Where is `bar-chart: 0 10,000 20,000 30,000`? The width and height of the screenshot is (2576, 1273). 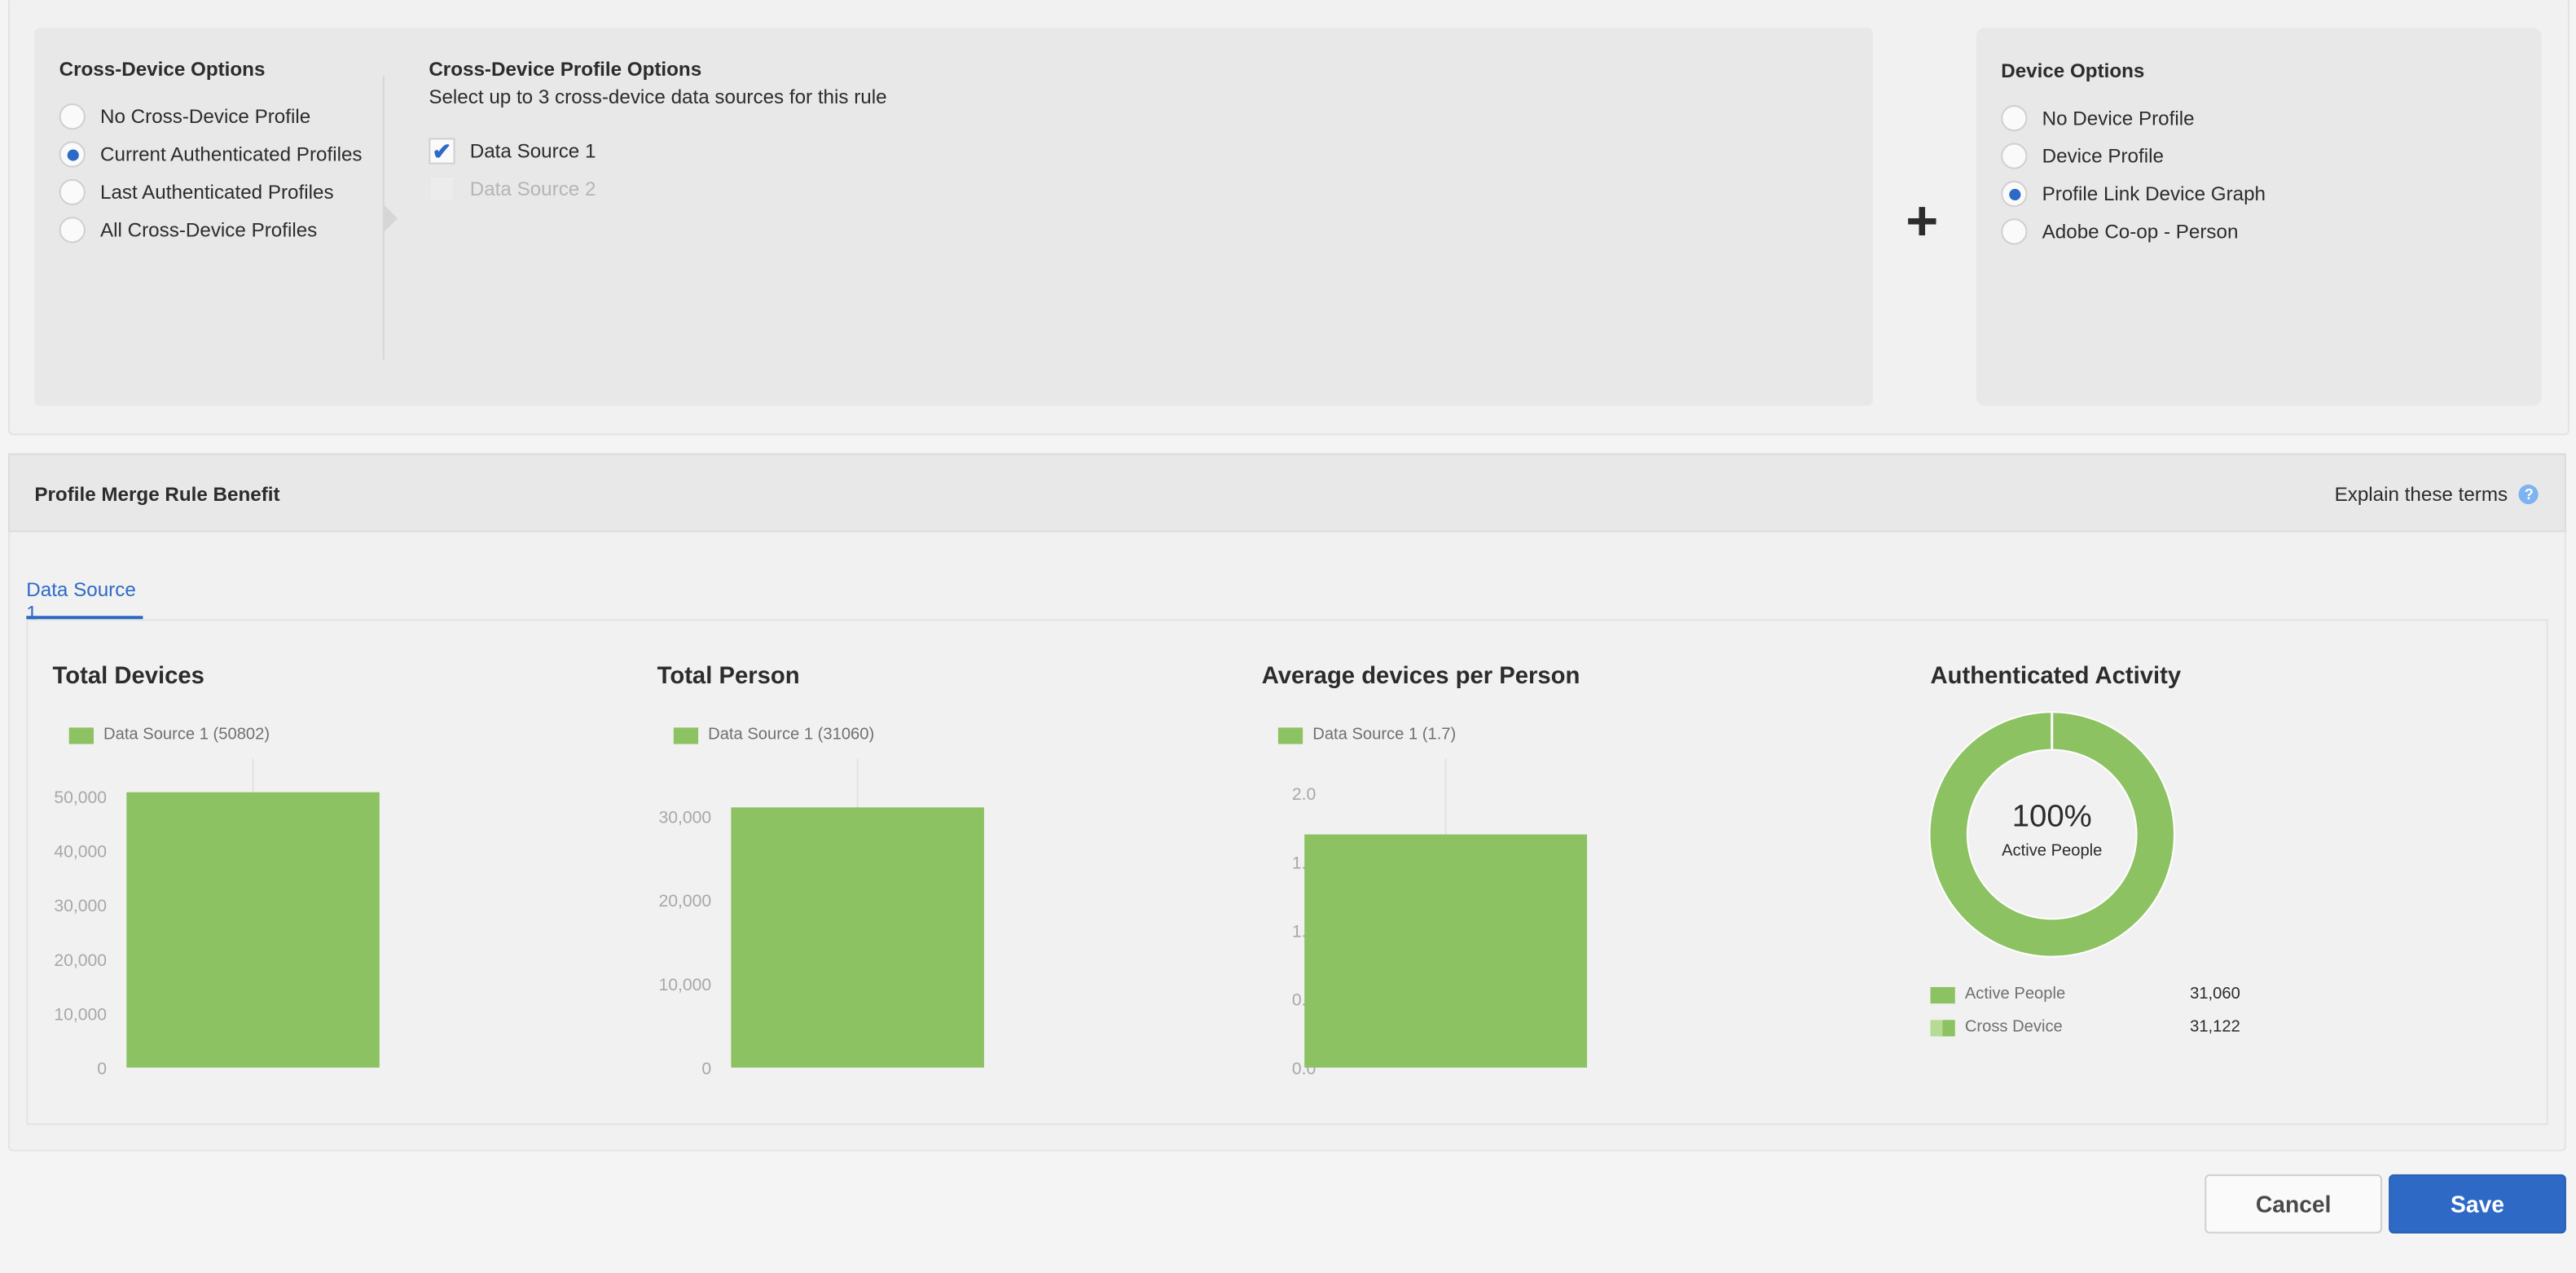
bar-chart: 0 10,000 20,000 30,000 is located at coordinates (821, 918).